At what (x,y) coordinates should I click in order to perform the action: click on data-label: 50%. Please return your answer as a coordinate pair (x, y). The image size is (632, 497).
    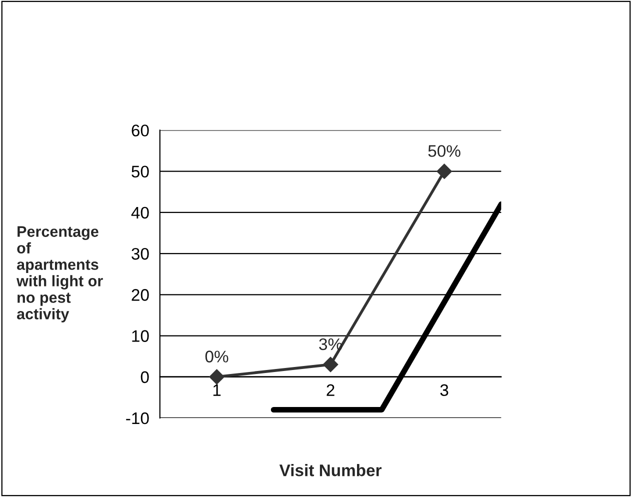
    Looking at the image, I should click on (444, 151).